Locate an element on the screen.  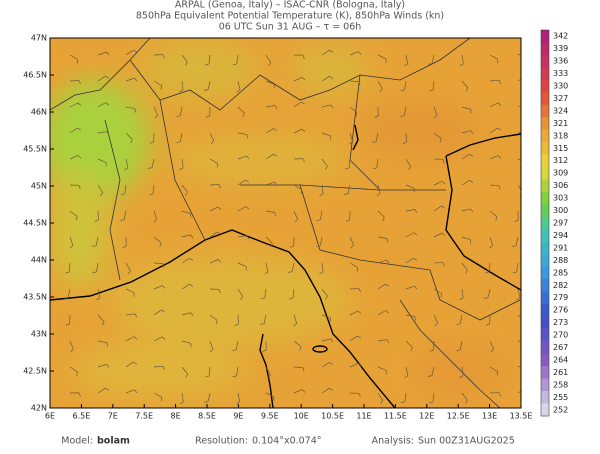
footer-value: bolam is located at coordinates (113, 441).